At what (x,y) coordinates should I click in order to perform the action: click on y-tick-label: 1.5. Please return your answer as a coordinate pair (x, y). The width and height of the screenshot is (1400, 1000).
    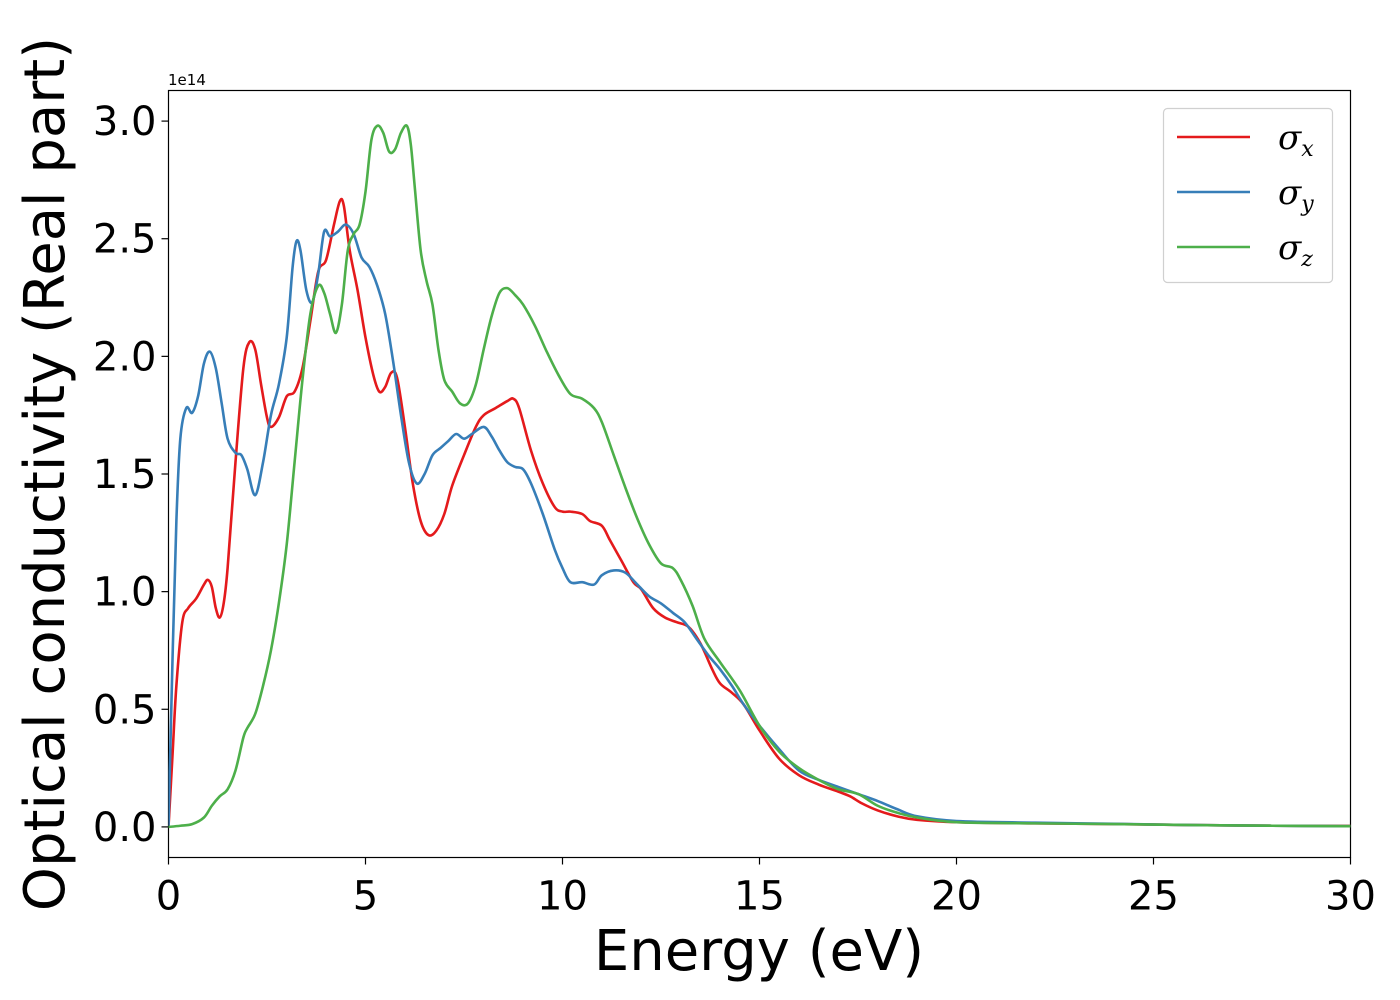
    Looking at the image, I should click on (125, 475).